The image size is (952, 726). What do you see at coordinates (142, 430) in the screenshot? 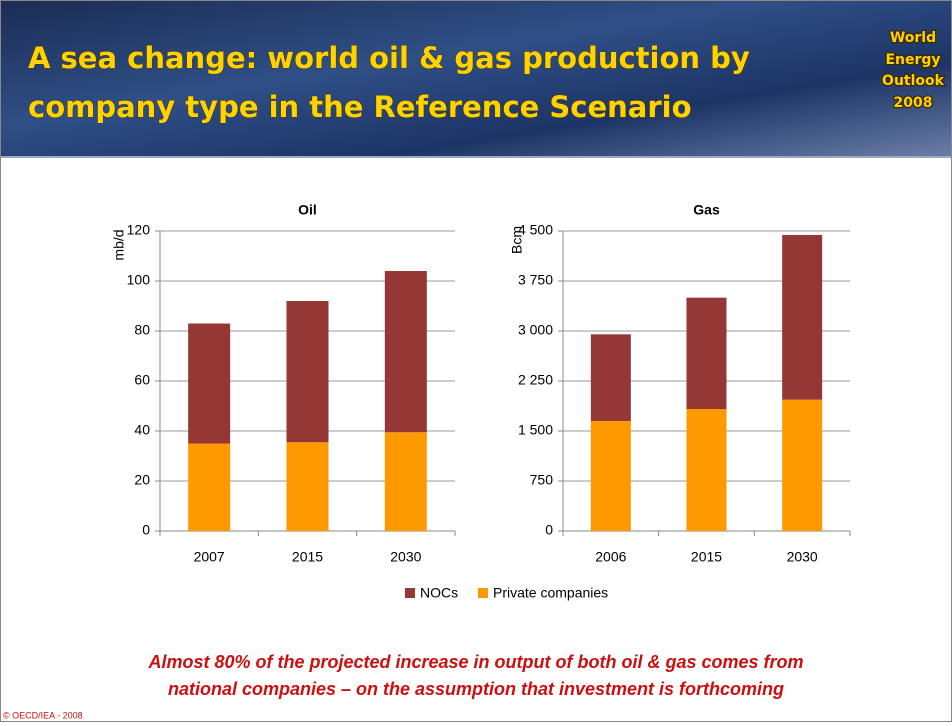
I see `y-tick-label: 40` at bounding box center [142, 430].